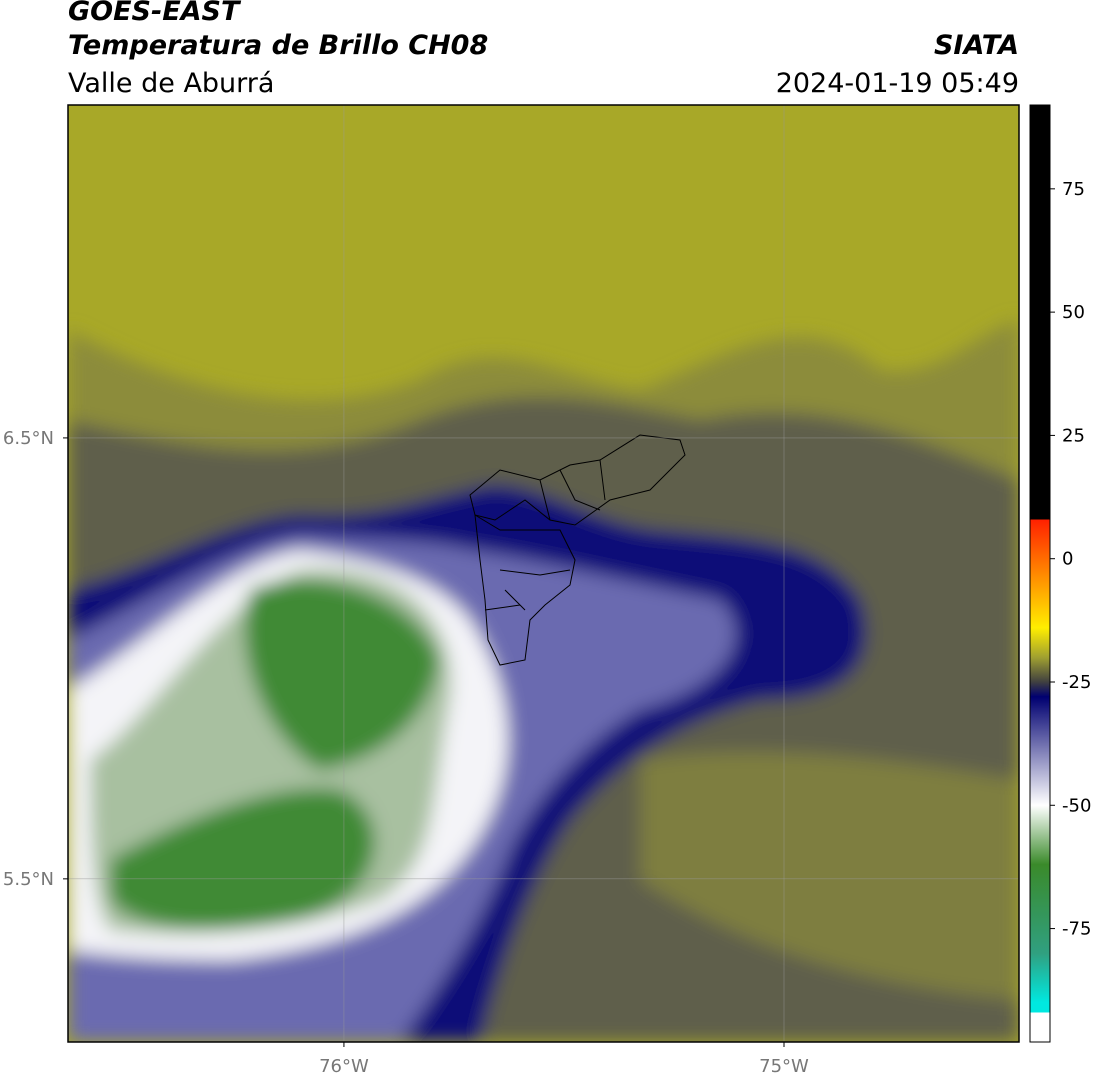 The image size is (1094, 1078). What do you see at coordinates (1073, 312) in the screenshot?
I see `colorbar-tick-label: 50` at bounding box center [1073, 312].